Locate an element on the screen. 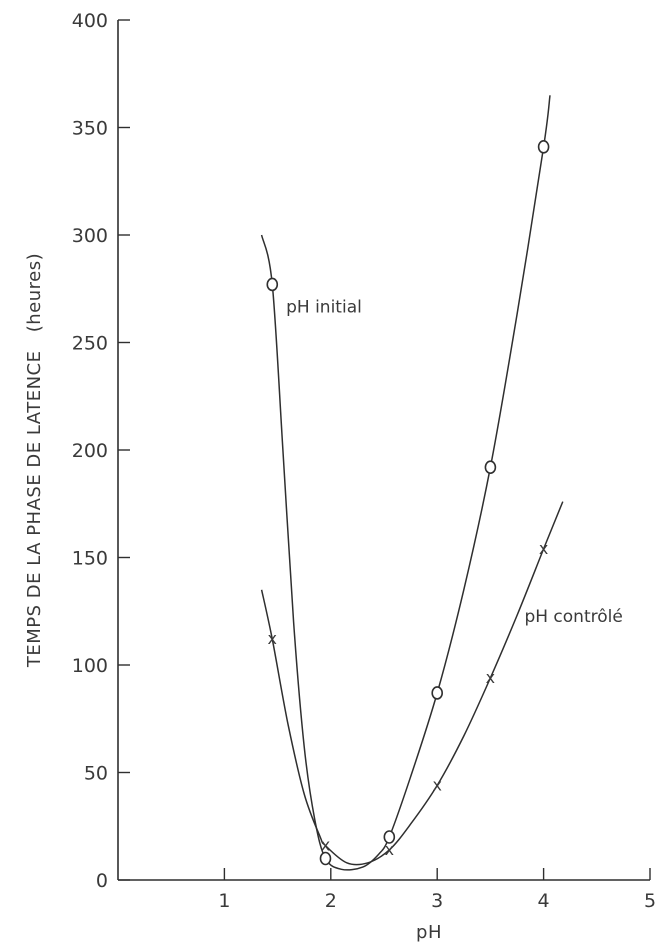  y-tick-label: 250 is located at coordinates (90, 344).